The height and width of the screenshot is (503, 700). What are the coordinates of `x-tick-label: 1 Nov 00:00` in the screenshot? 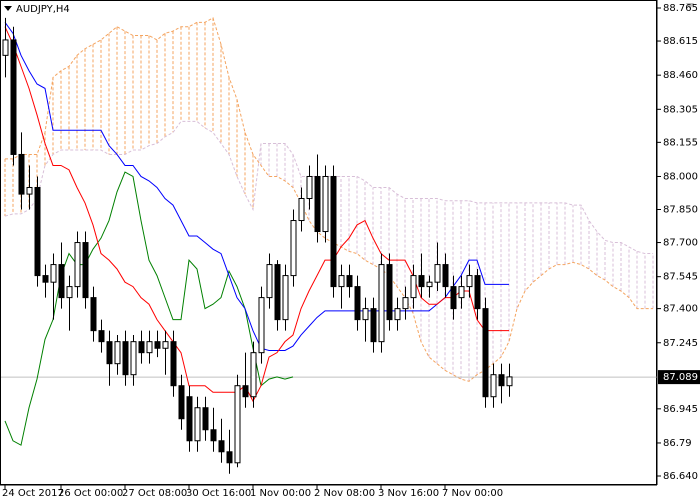 It's located at (280, 493).